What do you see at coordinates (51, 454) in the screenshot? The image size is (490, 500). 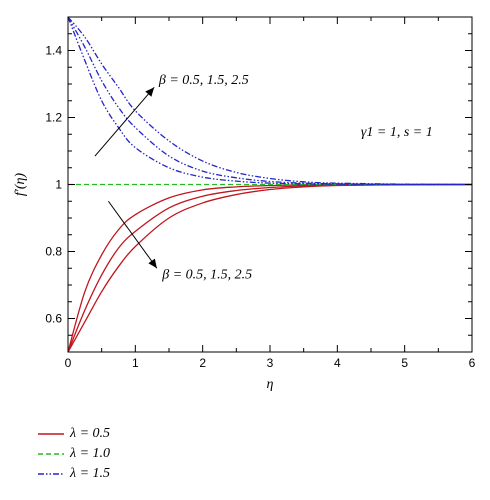 I see `legend-swatch-dashed` at bounding box center [51, 454].